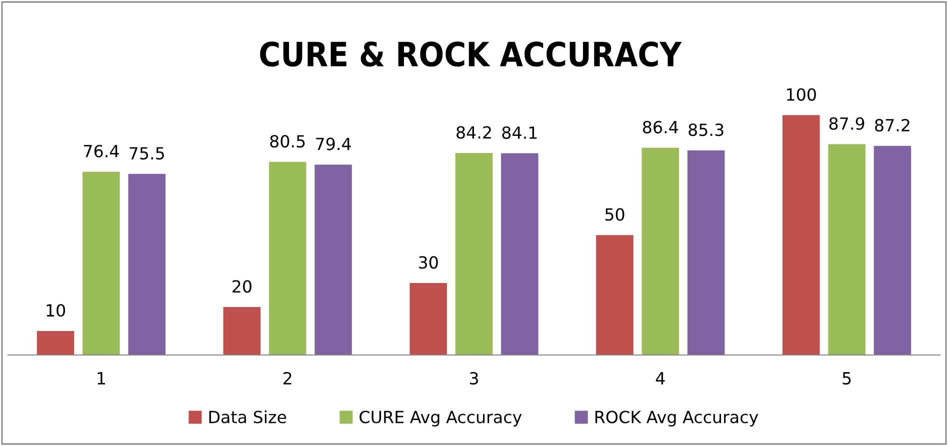 This screenshot has width=948, height=446. I want to click on x-tick-label: 3, so click(474, 378).